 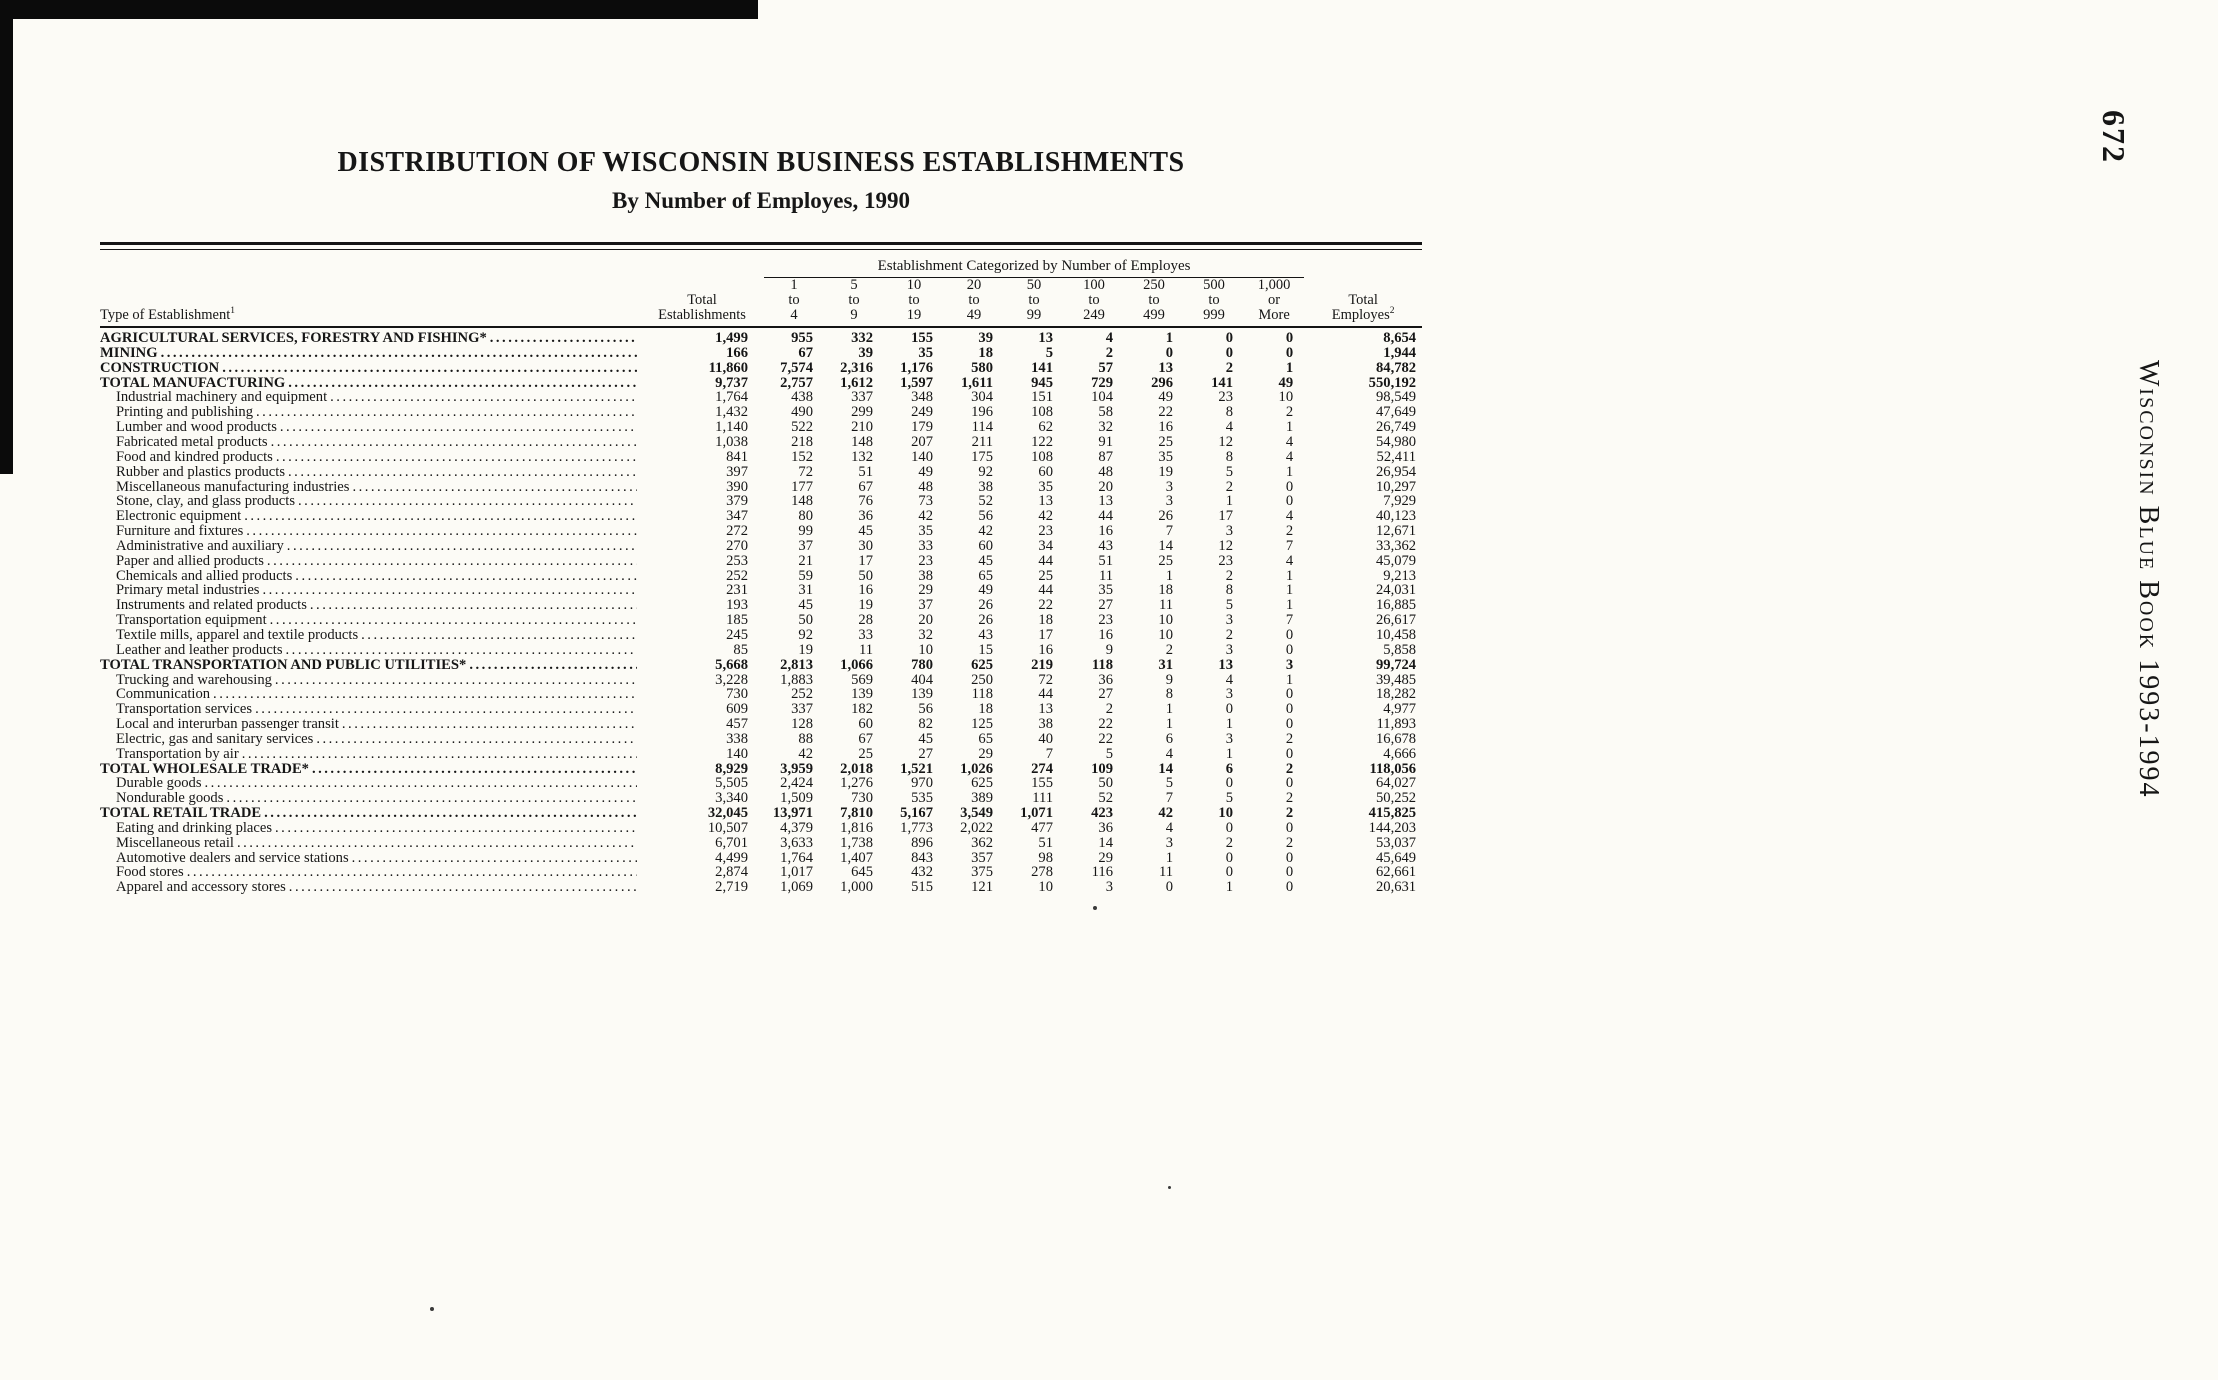 What do you see at coordinates (1169, 828) in the screenshot?
I see `cell-value: 4` at bounding box center [1169, 828].